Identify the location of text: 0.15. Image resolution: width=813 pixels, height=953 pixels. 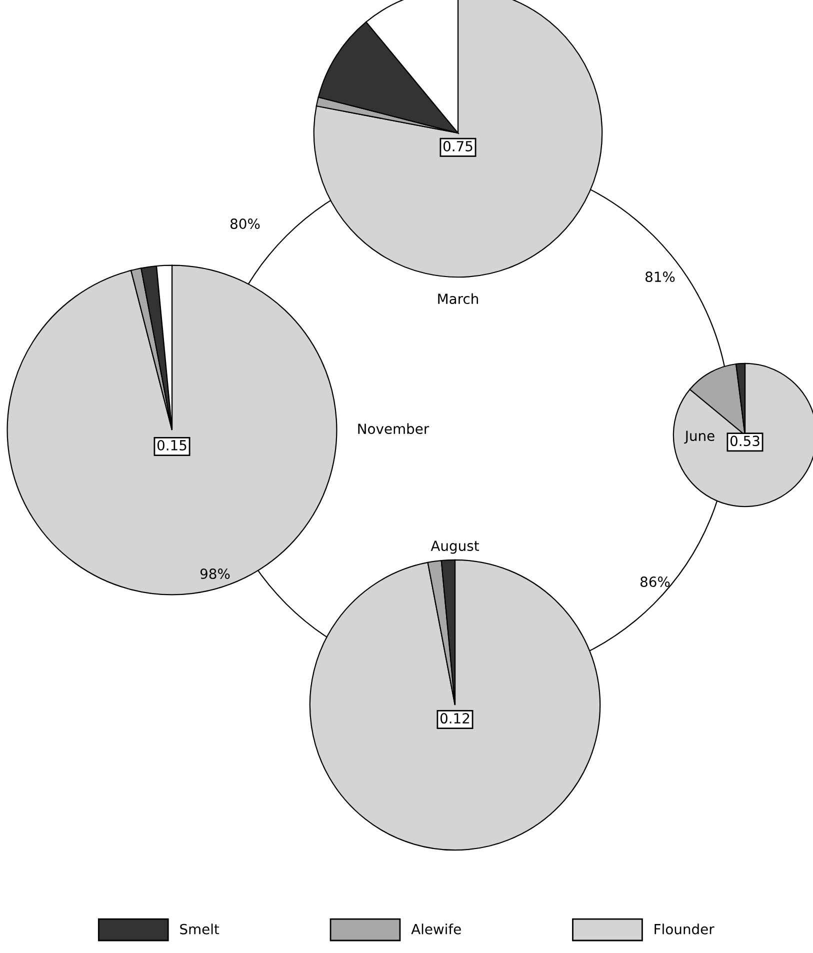
(171, 445).